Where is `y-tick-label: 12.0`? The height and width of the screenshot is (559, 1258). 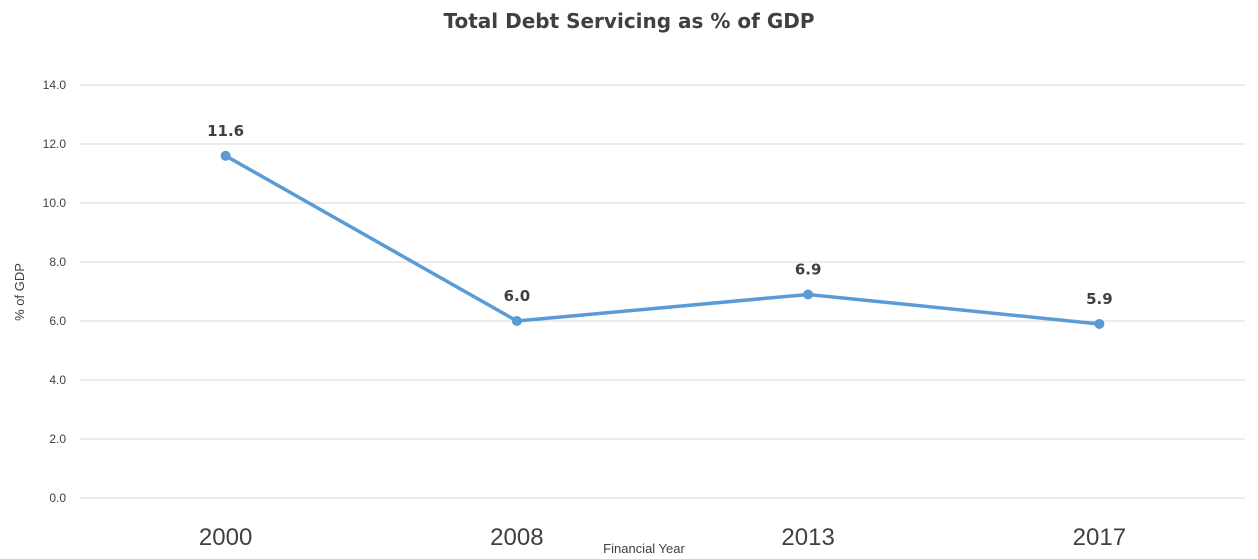
y-tick-label: 12.0 is located at coordinates (55, 144).